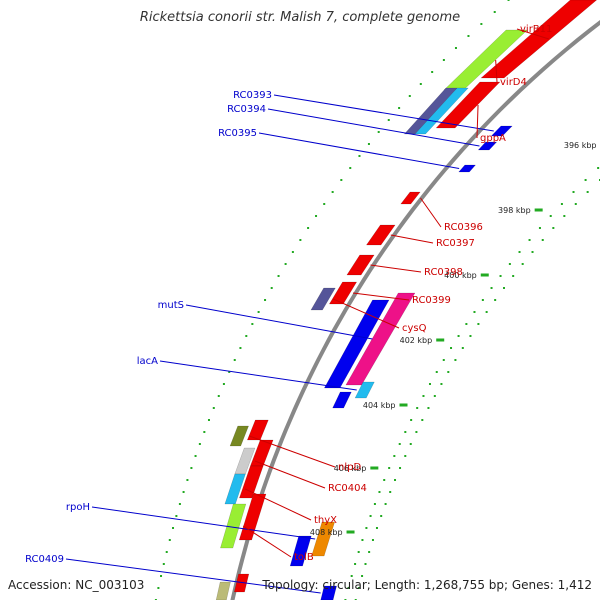  What do you see at coordinates (44, 559) in the screenshot?
I see `gene-label-RC0409: RC0409` at bounding box center [44, 559].